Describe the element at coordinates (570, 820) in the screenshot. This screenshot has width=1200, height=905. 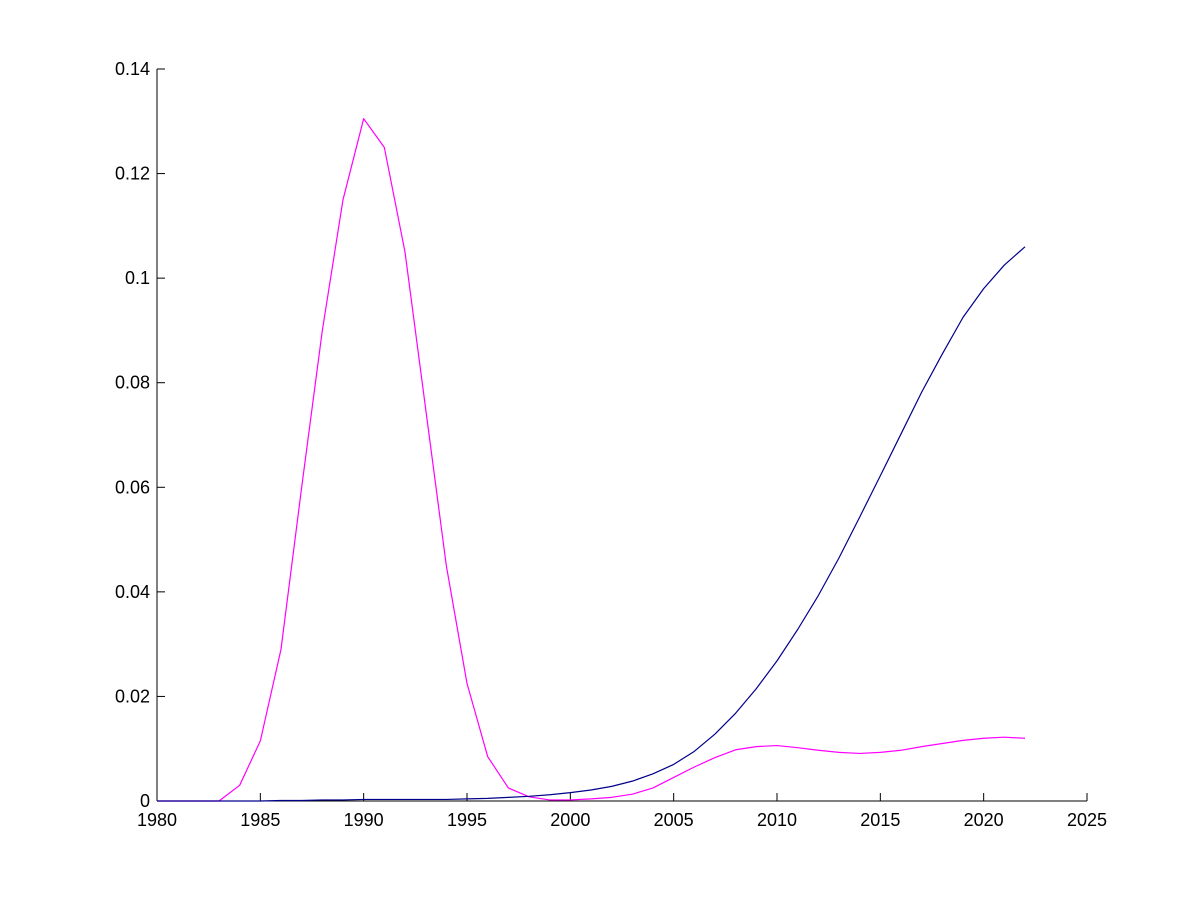
I see `x-tick-label: 2000` at that location.